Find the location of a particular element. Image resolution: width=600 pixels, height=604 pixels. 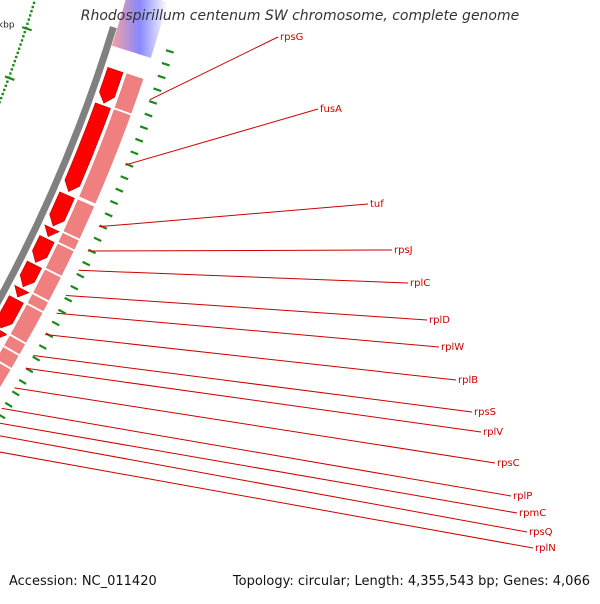

gene-label: rplD is located at coordinates (439, 320).